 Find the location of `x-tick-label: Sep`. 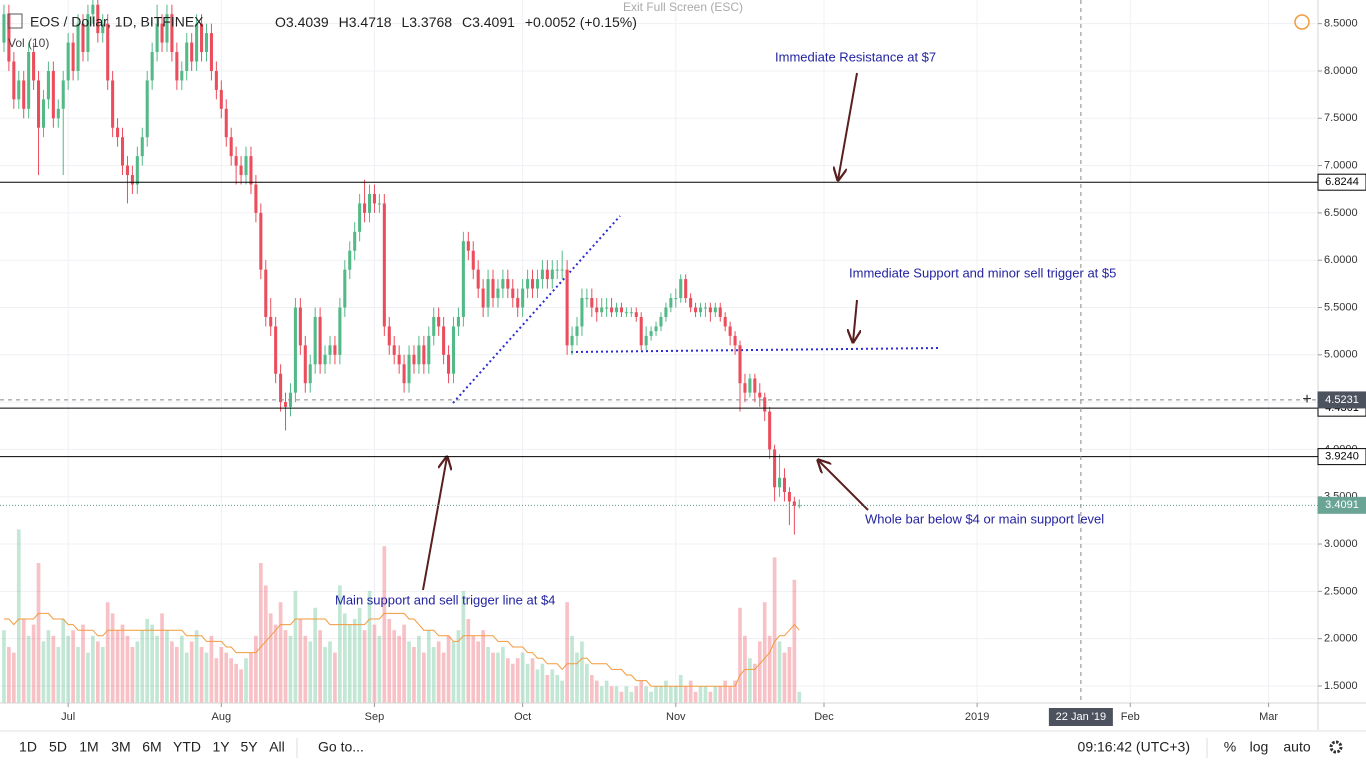

x-tick-label: Sep is located at coordinates (375, 717).